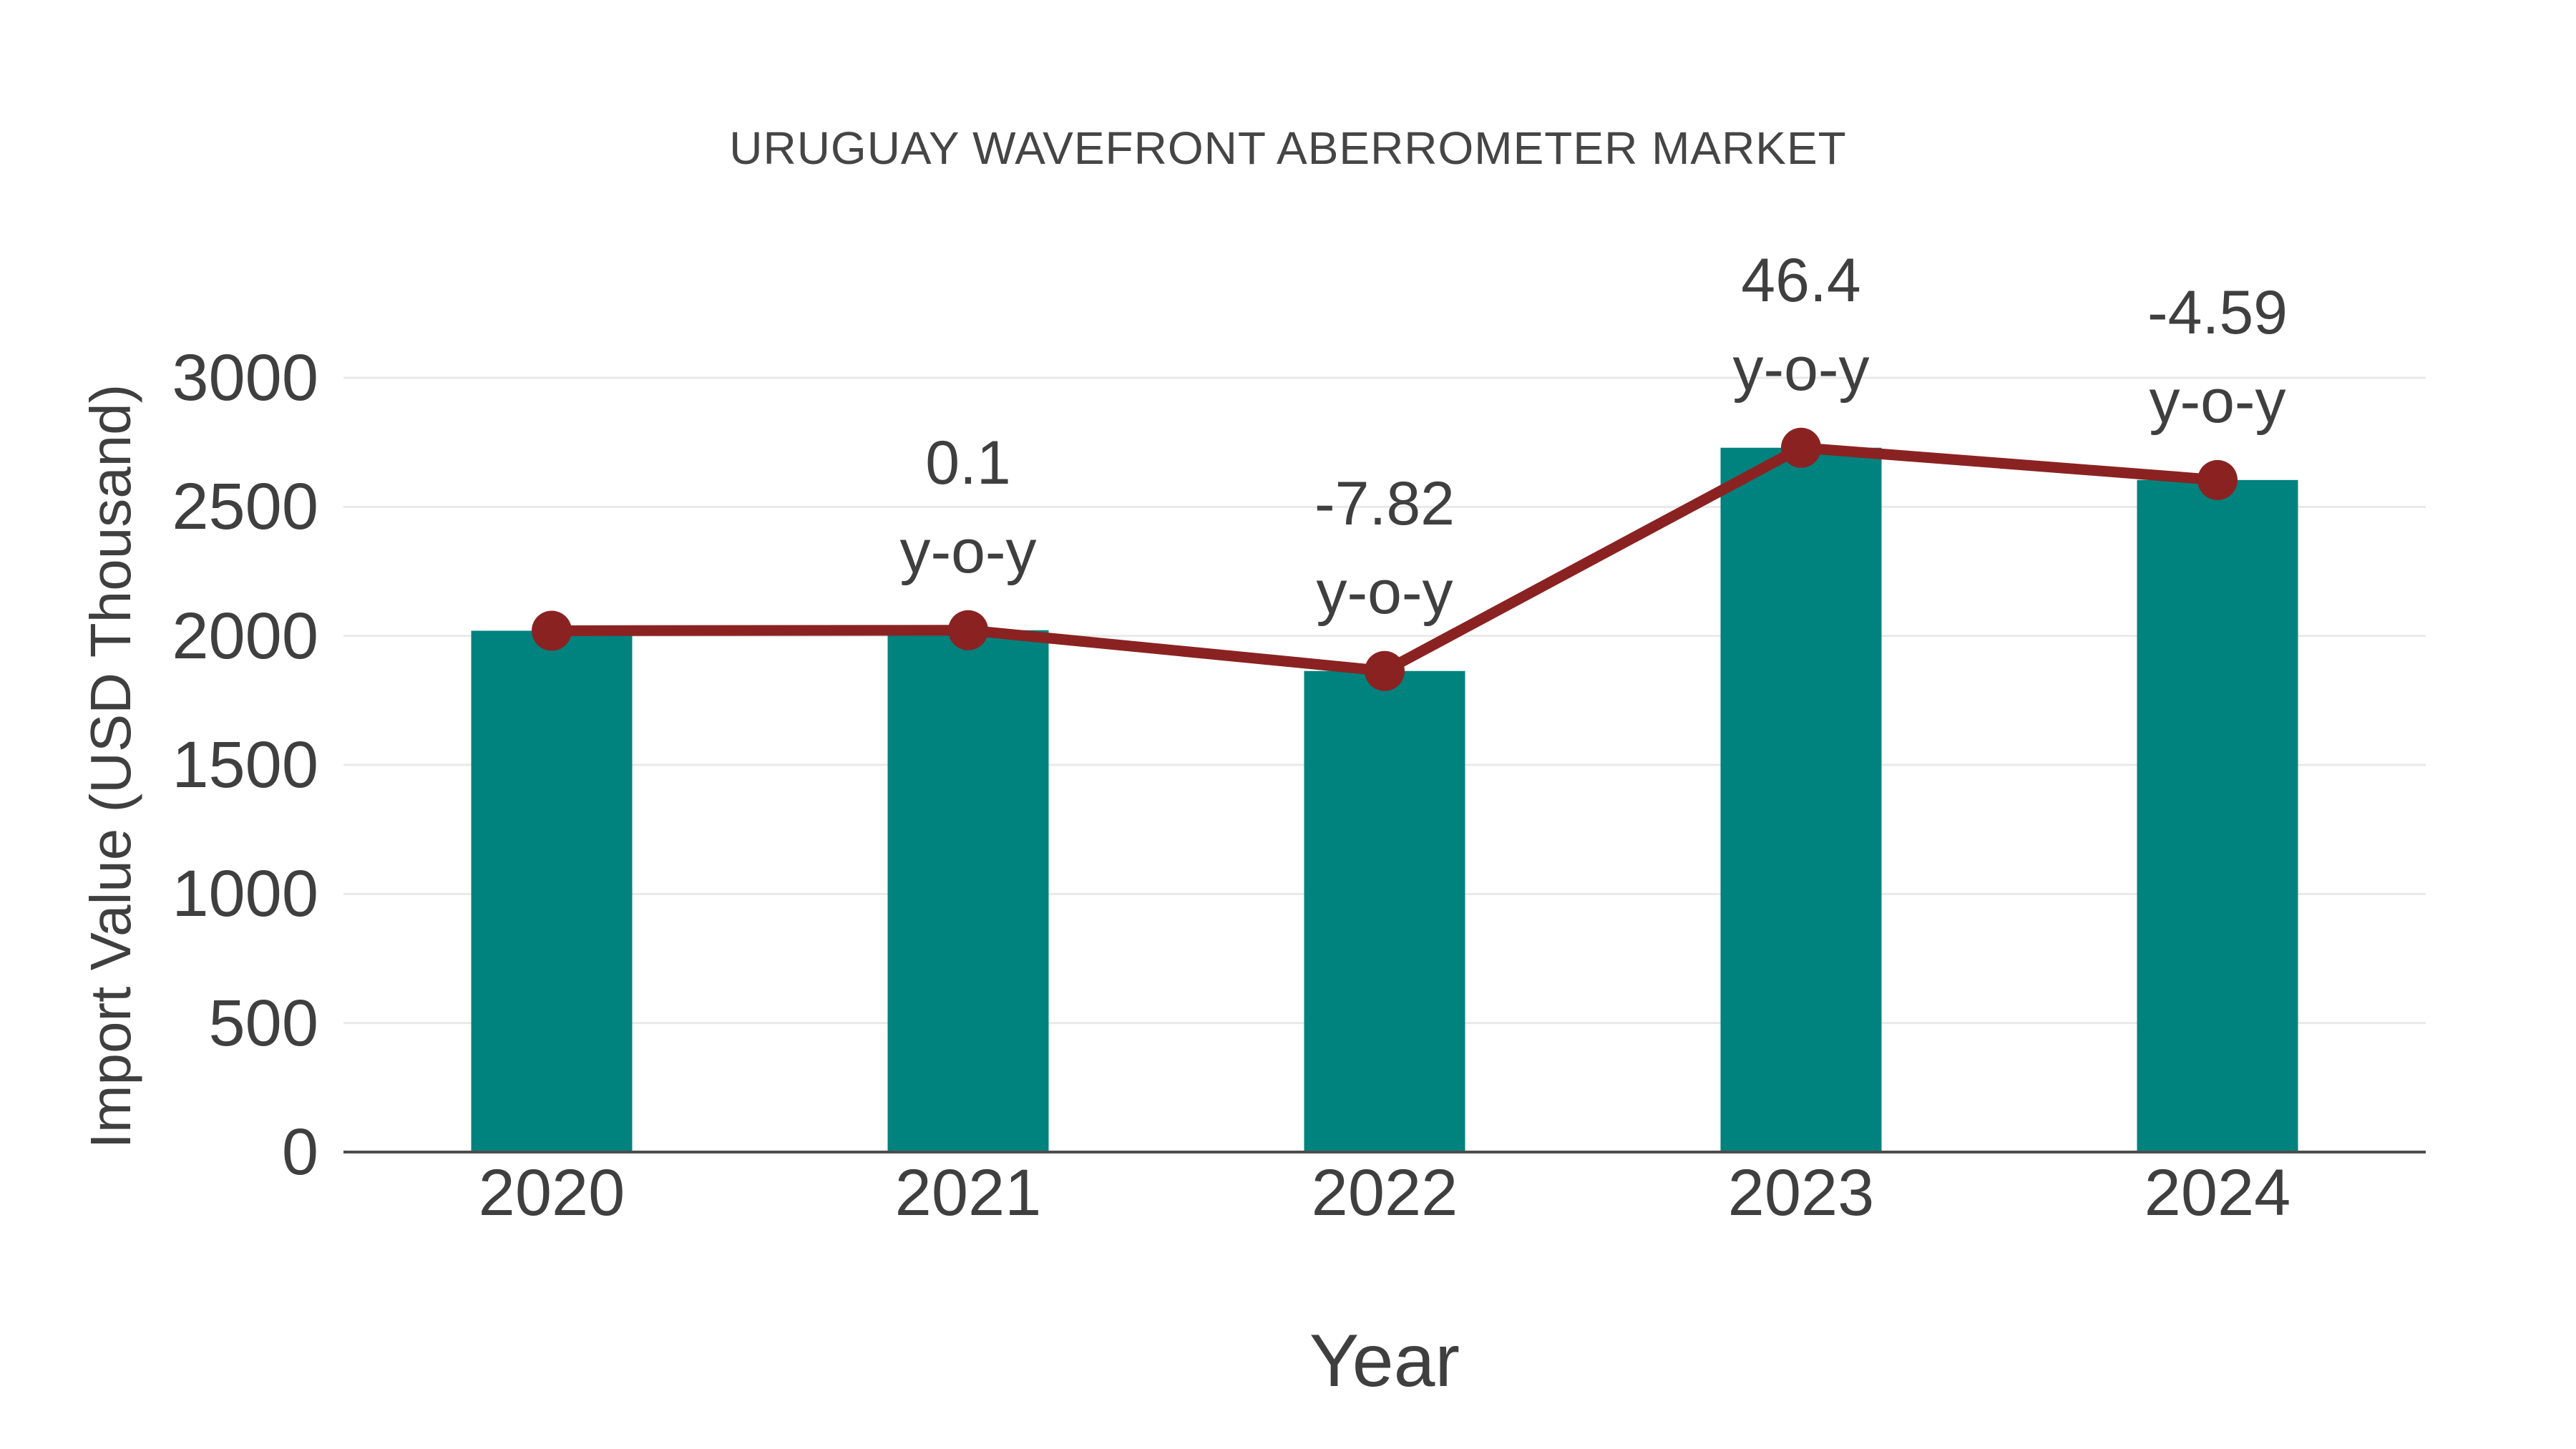  What do you see at coordinates (263, 1023) in the screenshot?
I see `y-tick-label-500: 500` at bounding box center [263, 1023].